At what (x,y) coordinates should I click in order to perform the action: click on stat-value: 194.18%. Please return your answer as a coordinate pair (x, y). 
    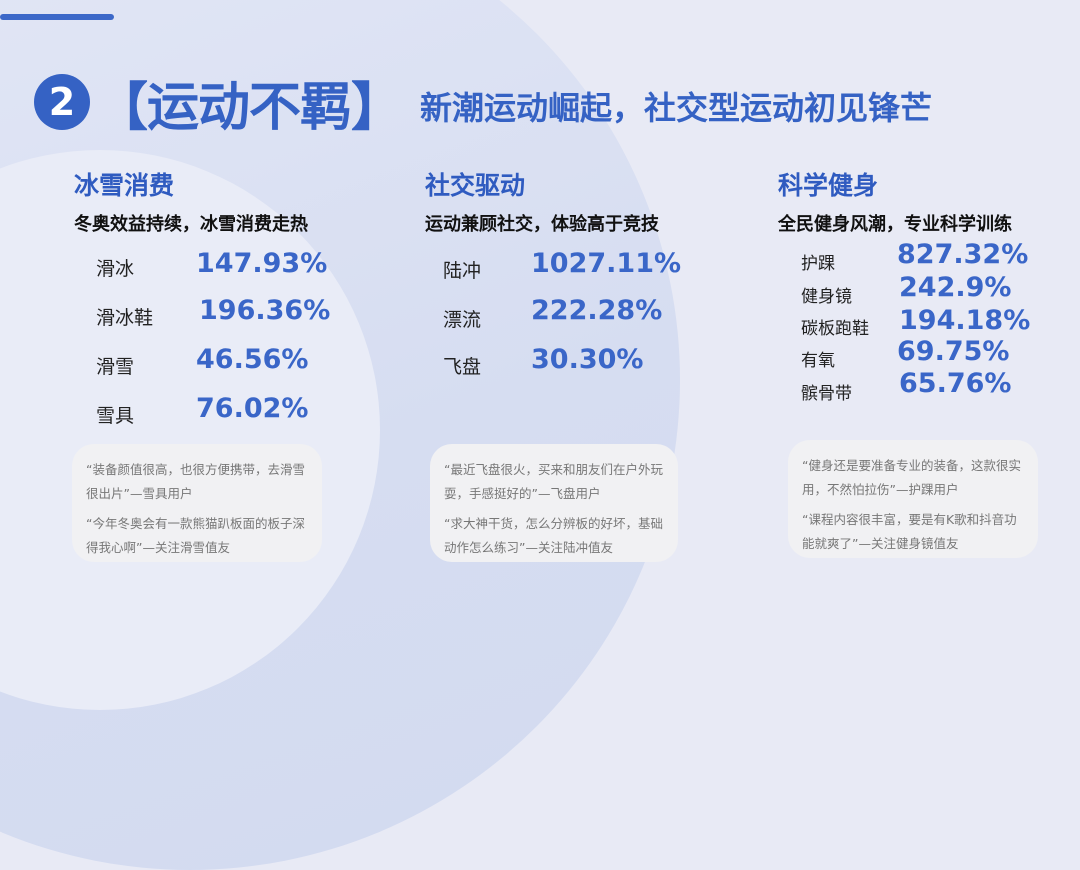
    Looking at the image, I should click on (965, 320).